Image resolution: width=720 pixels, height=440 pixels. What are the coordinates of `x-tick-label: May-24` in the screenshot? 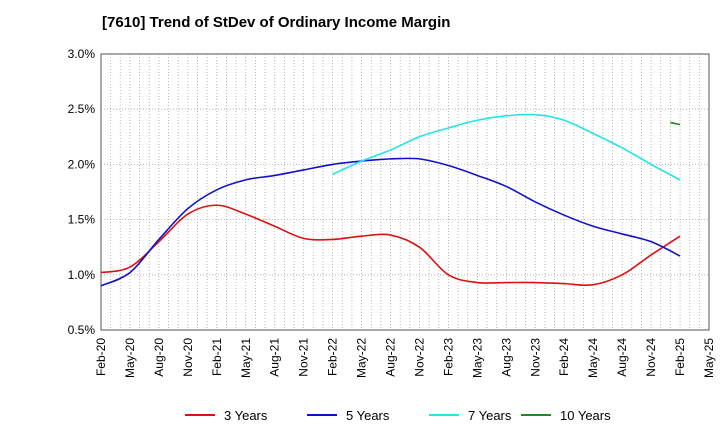 It's located at (593, 358).